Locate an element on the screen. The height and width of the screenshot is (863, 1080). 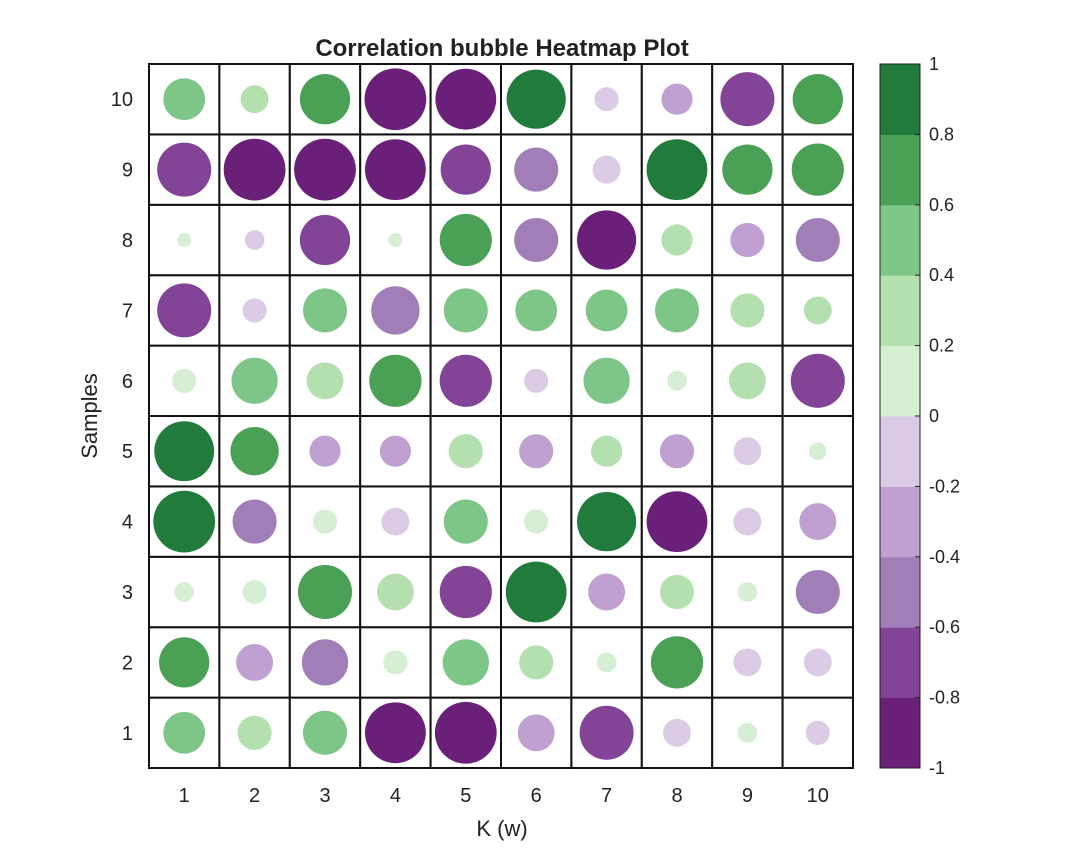
colorbar-tick-label: 1 is located at coordinates (934, 64).